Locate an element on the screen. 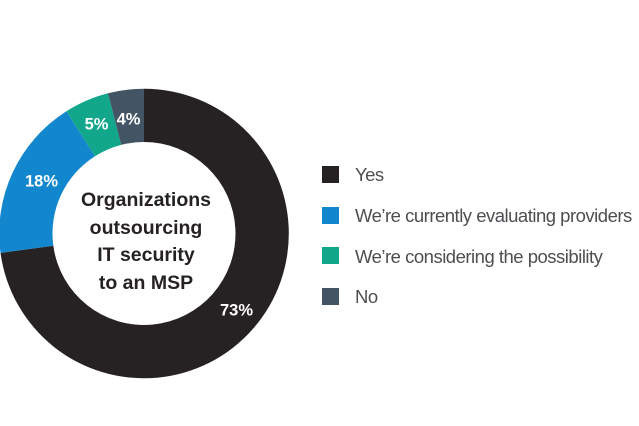  svg-text: 18% is located at coordinates (41, 182).